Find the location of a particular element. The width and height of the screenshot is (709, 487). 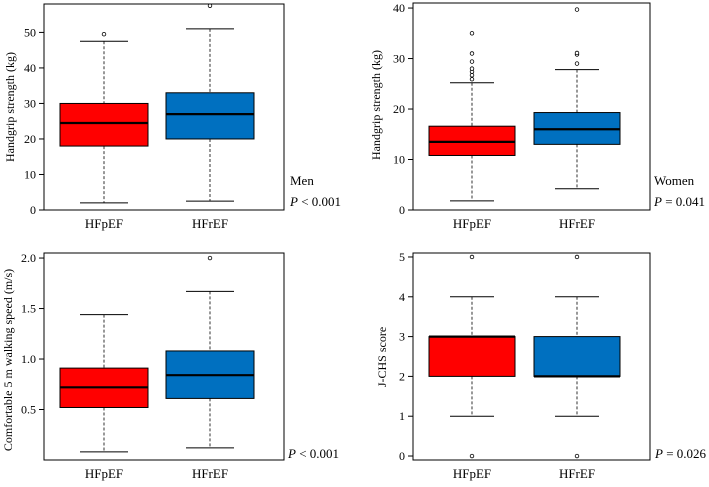

p-value-text: P = 0.026 is located at coordinates (680, 453).